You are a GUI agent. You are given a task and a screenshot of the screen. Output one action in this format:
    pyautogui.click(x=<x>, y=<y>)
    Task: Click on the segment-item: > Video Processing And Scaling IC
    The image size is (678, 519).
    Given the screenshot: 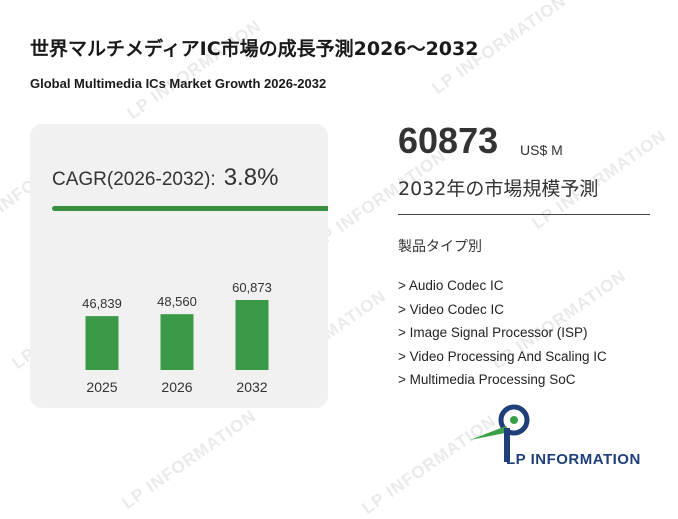 What is the action you would take?
    pyautogui.click(x=502, y=356)
    